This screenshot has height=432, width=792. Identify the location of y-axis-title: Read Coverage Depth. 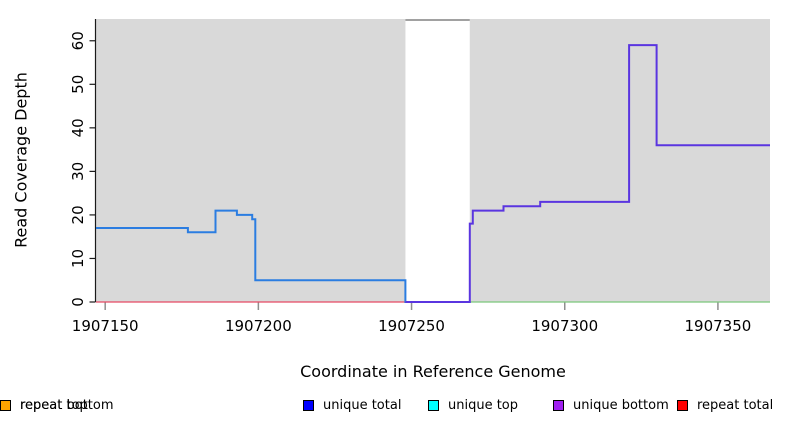
(21, 160).